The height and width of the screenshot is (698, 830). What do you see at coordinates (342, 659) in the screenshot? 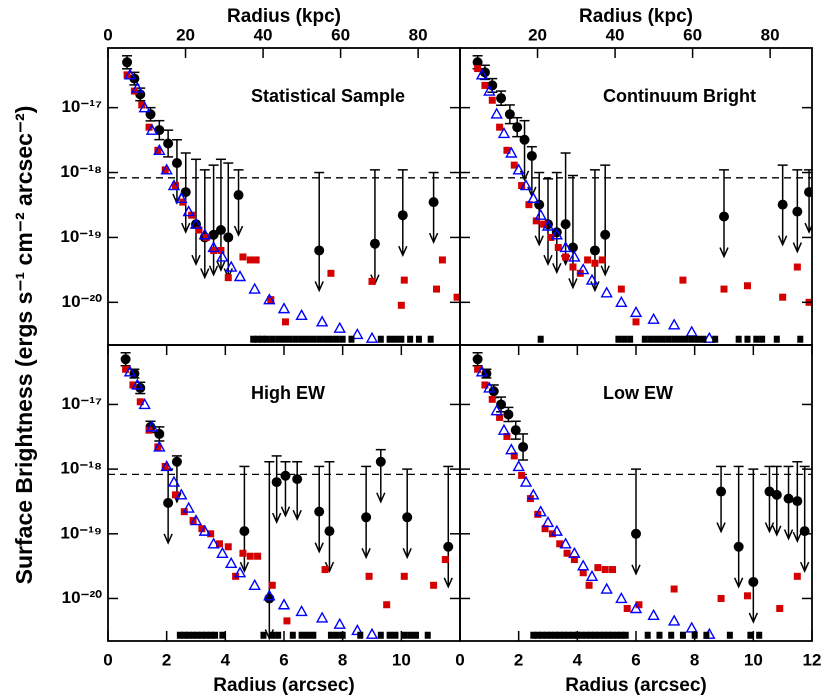
I see `x-tick-label: 8` at bounding box center [342, 659].